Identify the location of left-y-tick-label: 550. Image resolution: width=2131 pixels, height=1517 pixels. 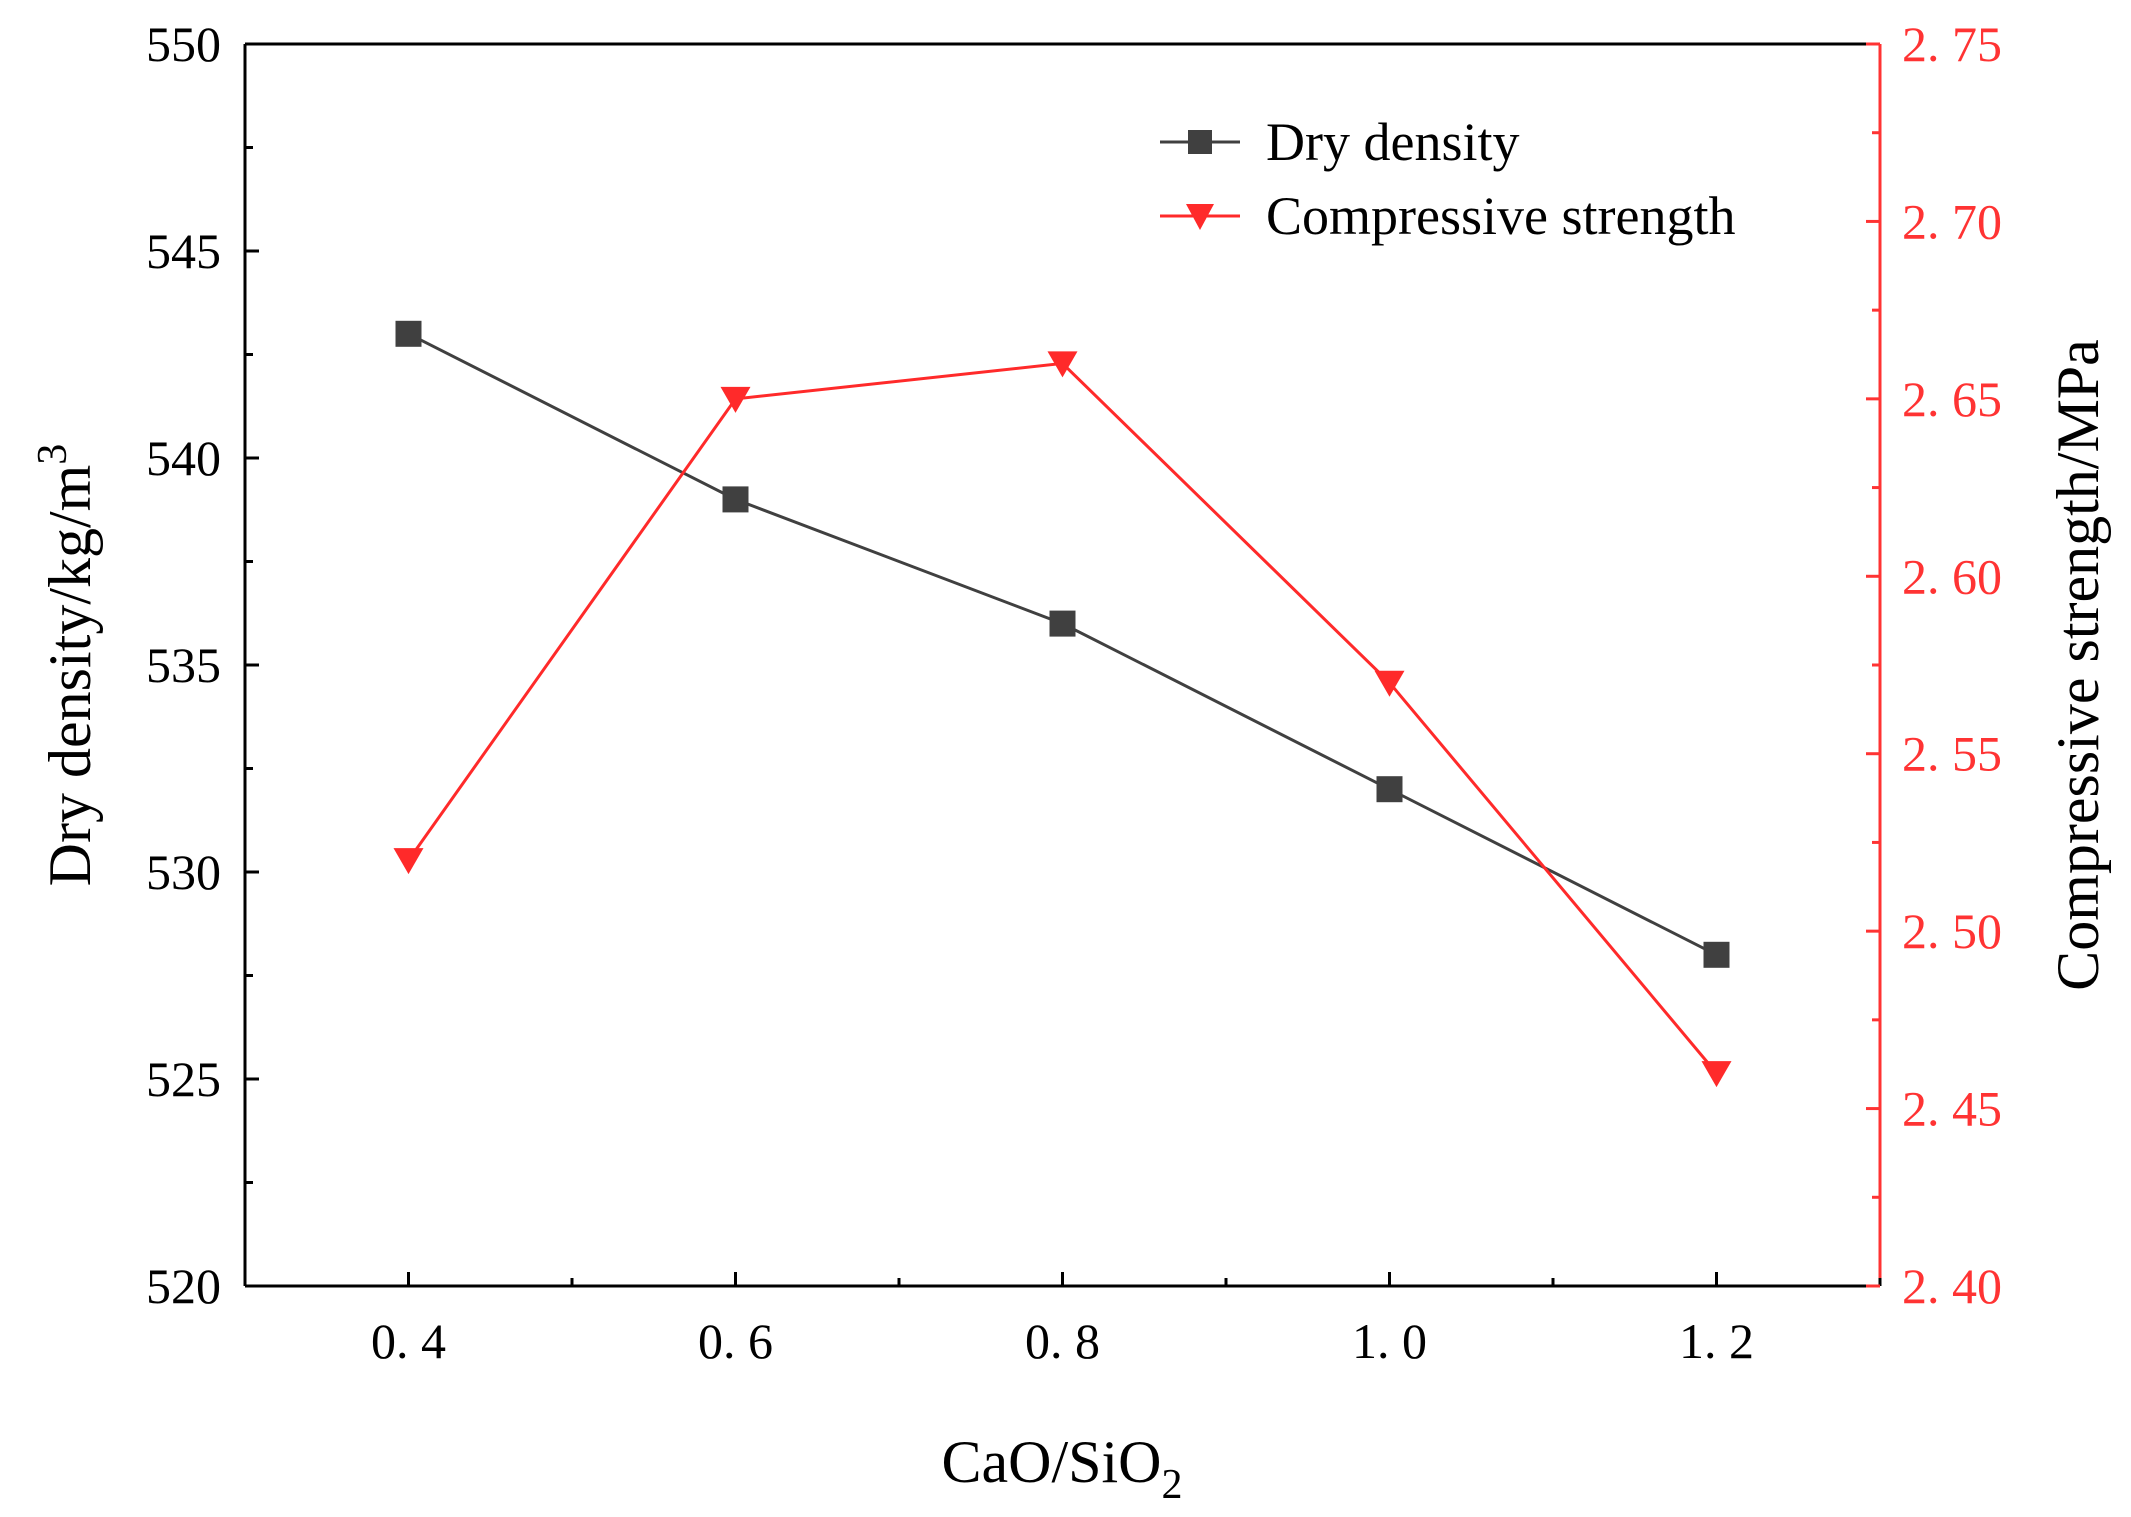
(183, 44).